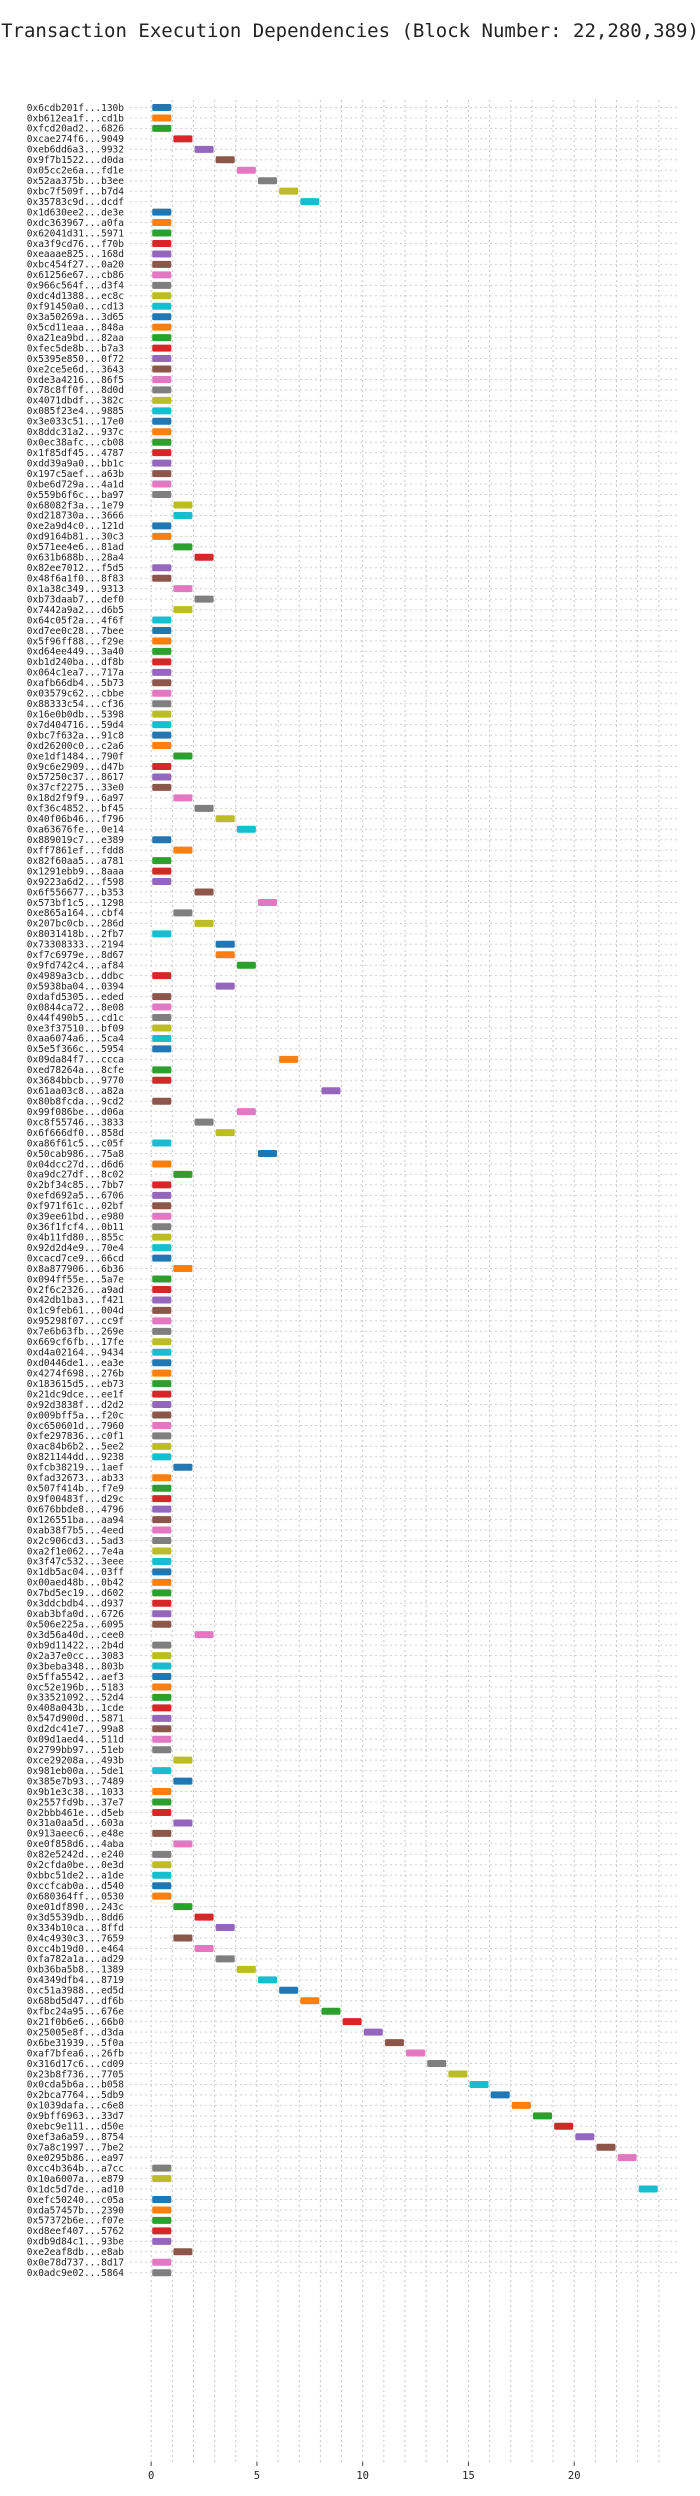 The width and height of the screenshot is (700, 2496). I want to click on y-tick-label: 0xdd39a9a0...bb1c, so click(75, 463).